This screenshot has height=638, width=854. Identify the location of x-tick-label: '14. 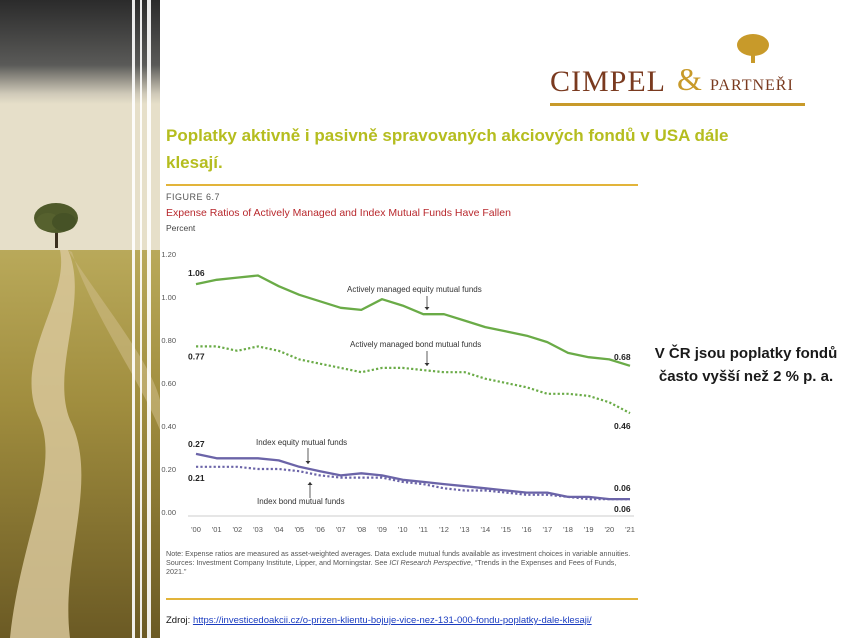
(485, 529).